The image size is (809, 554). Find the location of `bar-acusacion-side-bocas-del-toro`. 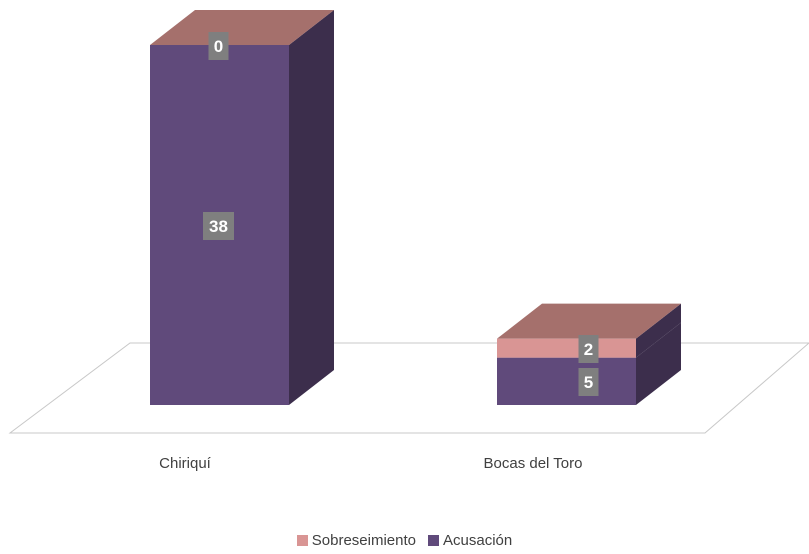

bar-acusacion-side-bocas-del-toro is located at coordinates (658, 363).